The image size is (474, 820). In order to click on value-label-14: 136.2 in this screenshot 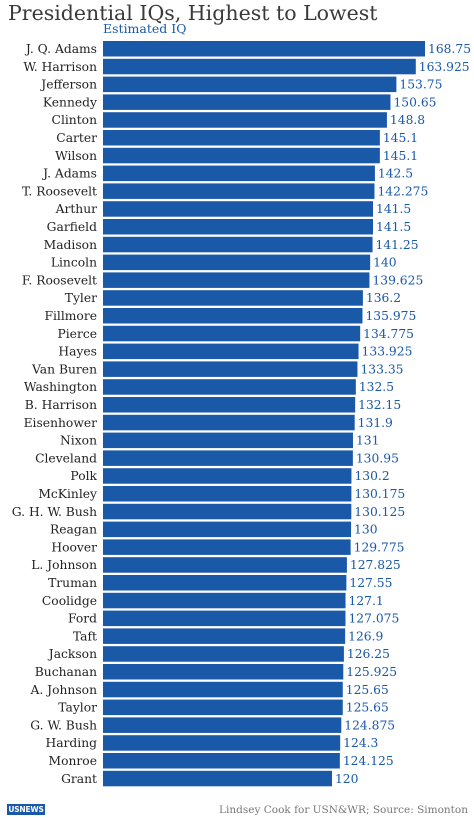, I will do `click(383, 298)`.